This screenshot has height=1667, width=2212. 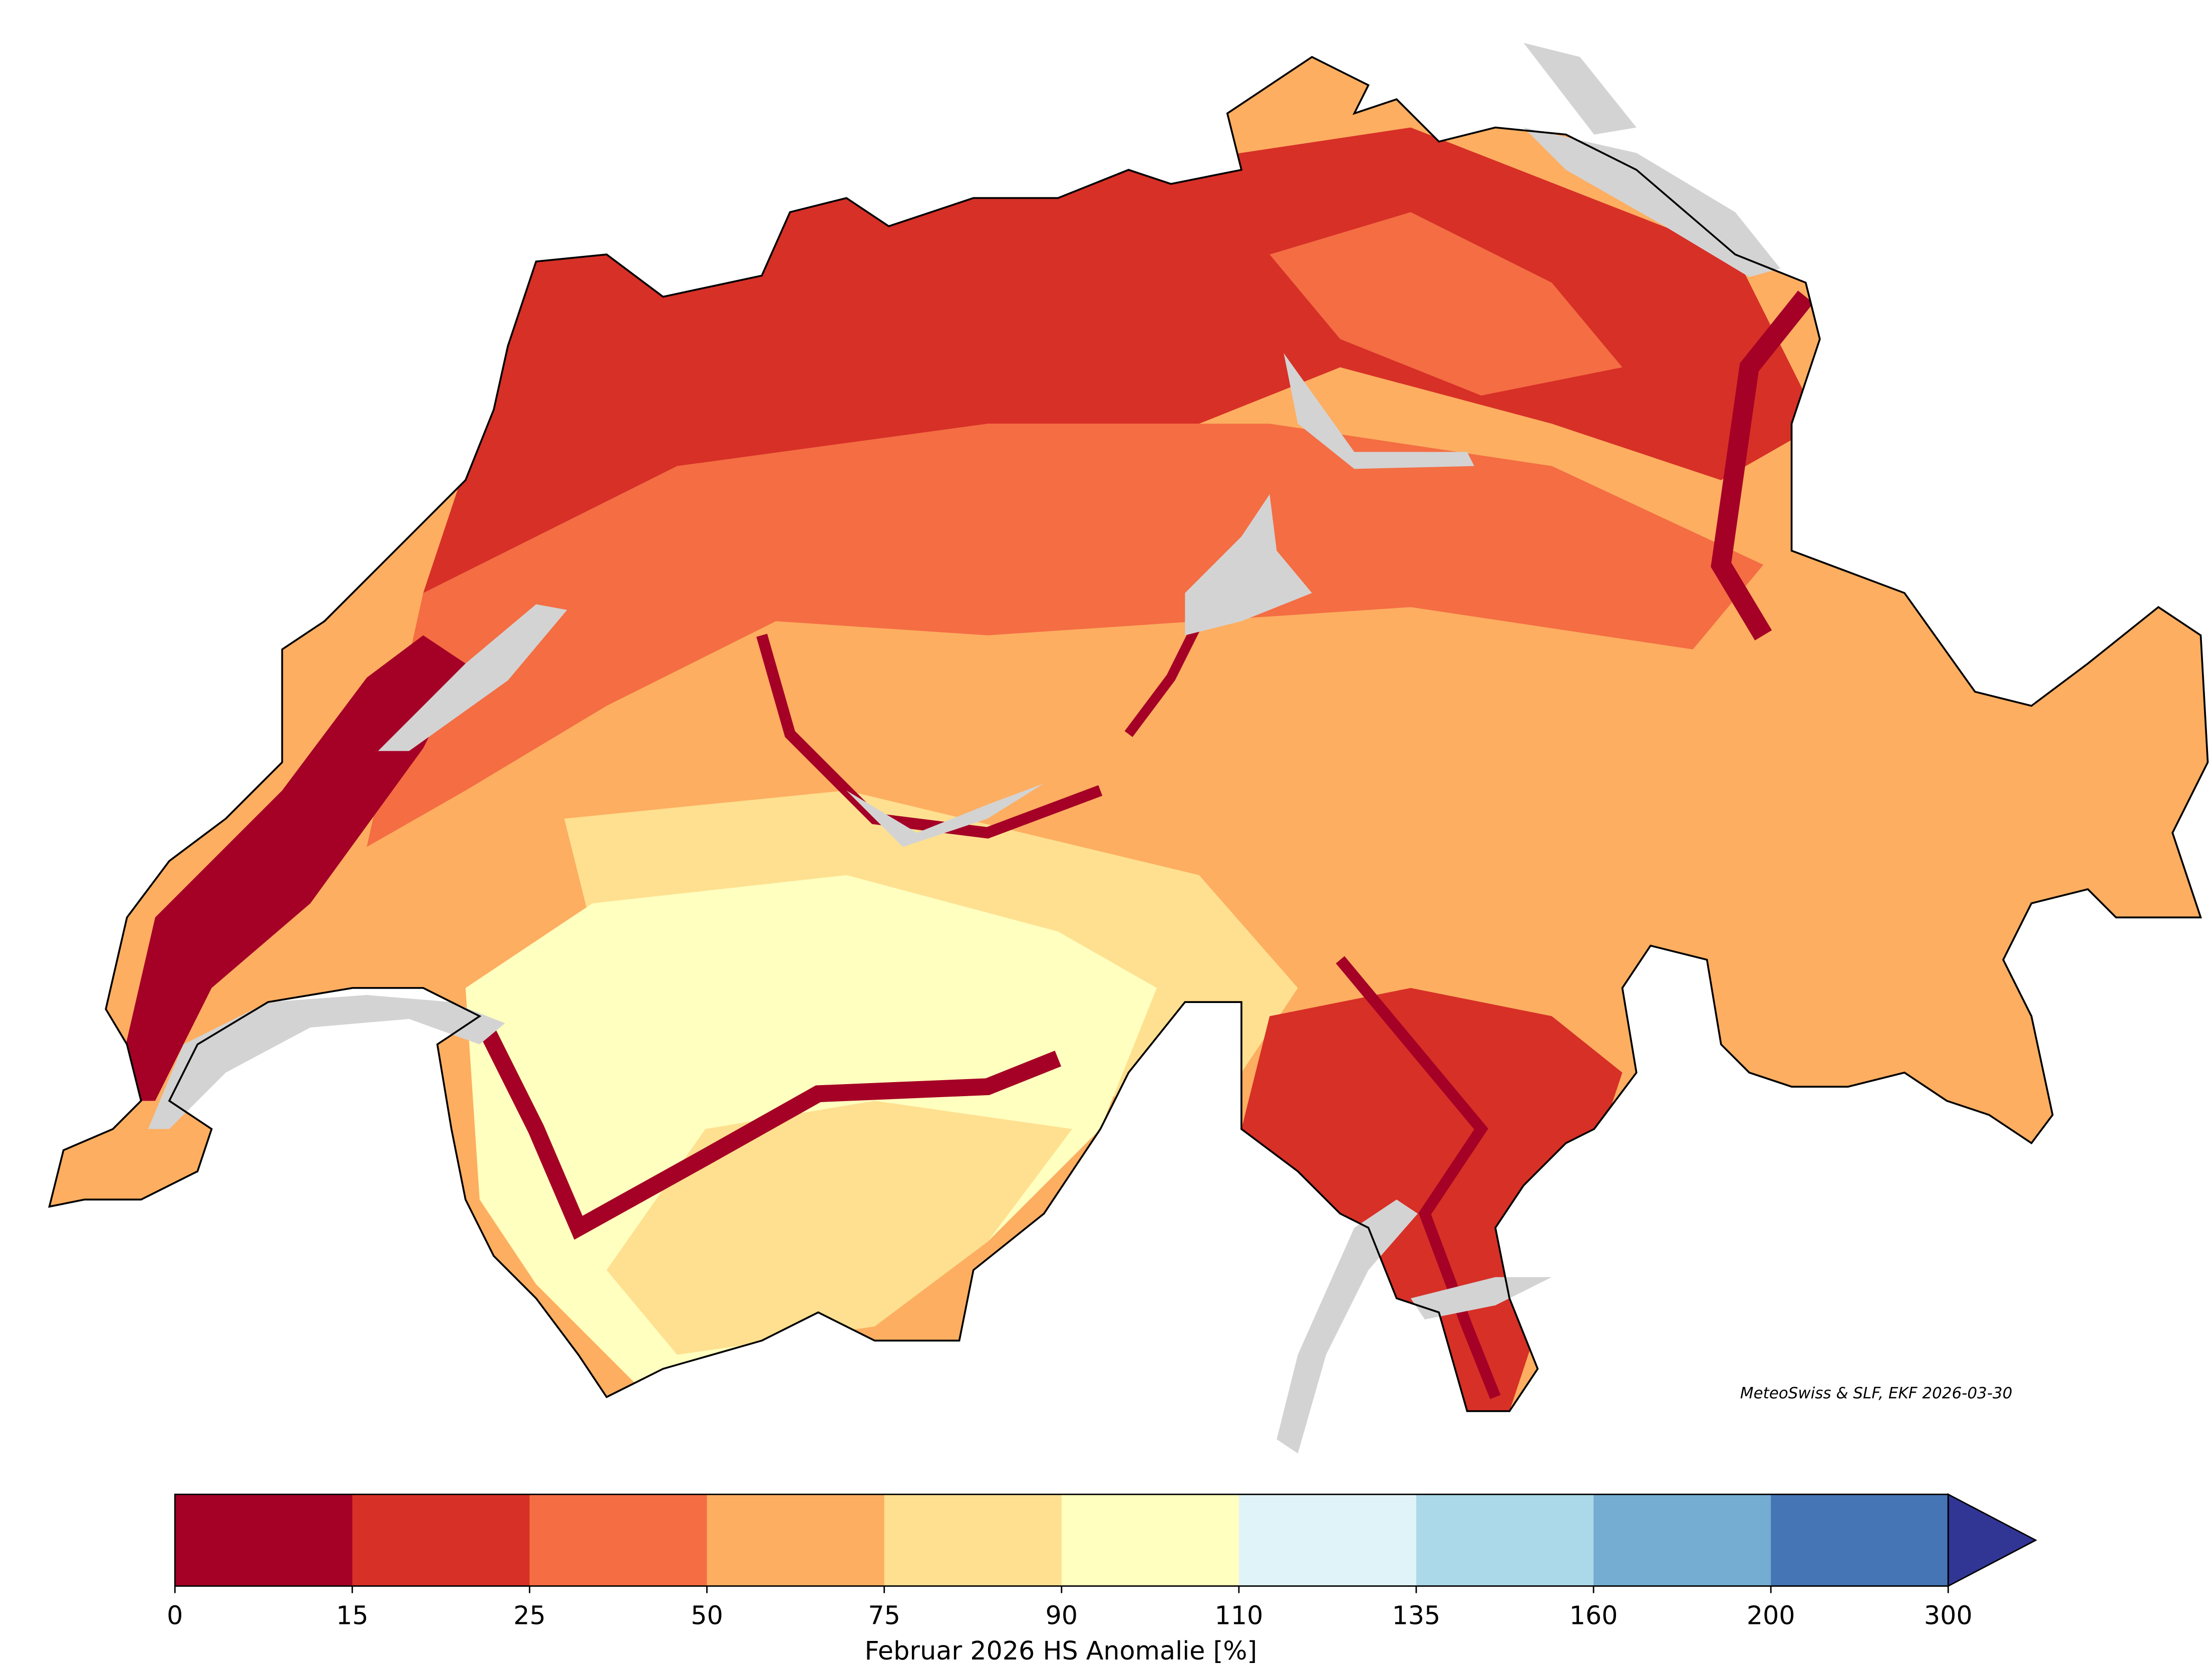 What do you see at coordinates (707, 1615) in the screenshot?
I see `colorbar-tick-label: 50` at bounding box center [707, 1615].